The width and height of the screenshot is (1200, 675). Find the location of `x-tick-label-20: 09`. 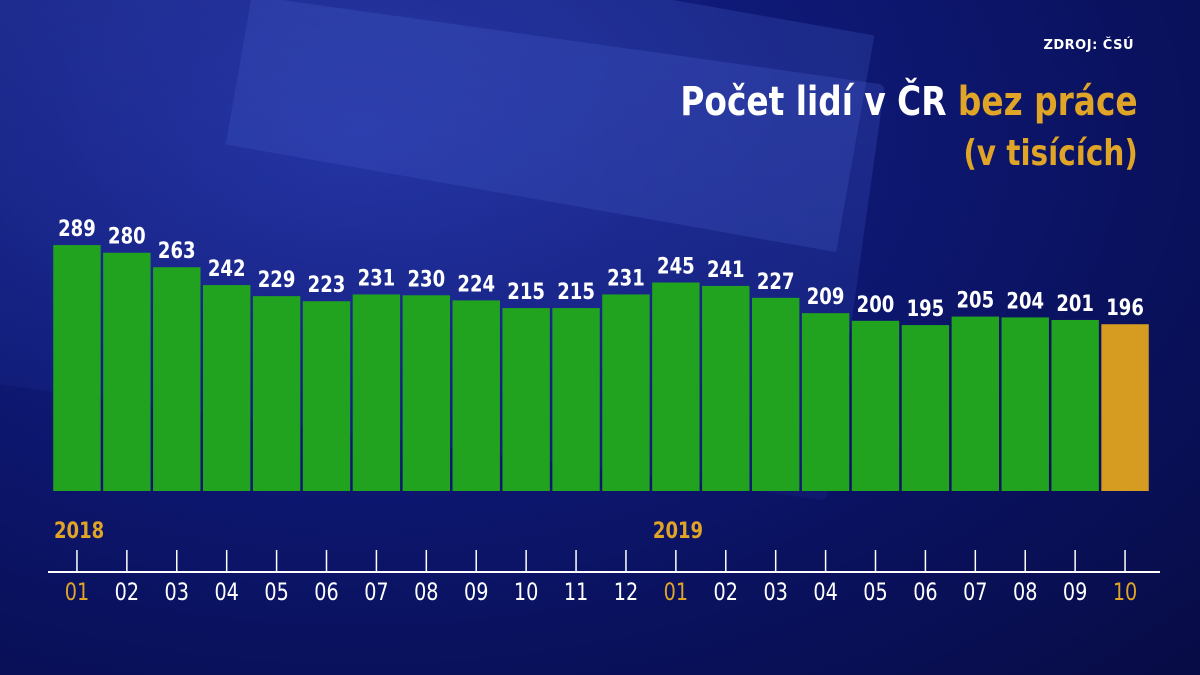

x-tick-label-20: 09 is located at coordinates (1075, 593).